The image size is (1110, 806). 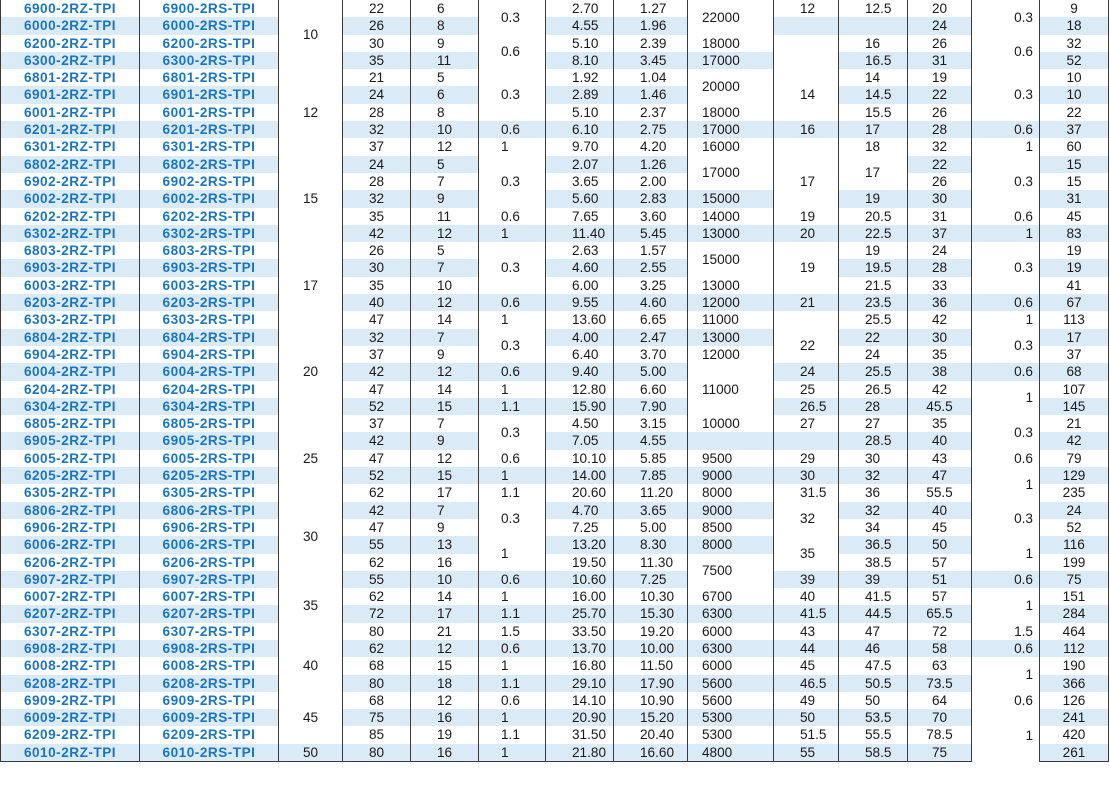 What do you see at coordinates (70, 216) in the screenshot?
I see `model-cell: 6202-2RZ-TPI` at bounding box center [70, 216].